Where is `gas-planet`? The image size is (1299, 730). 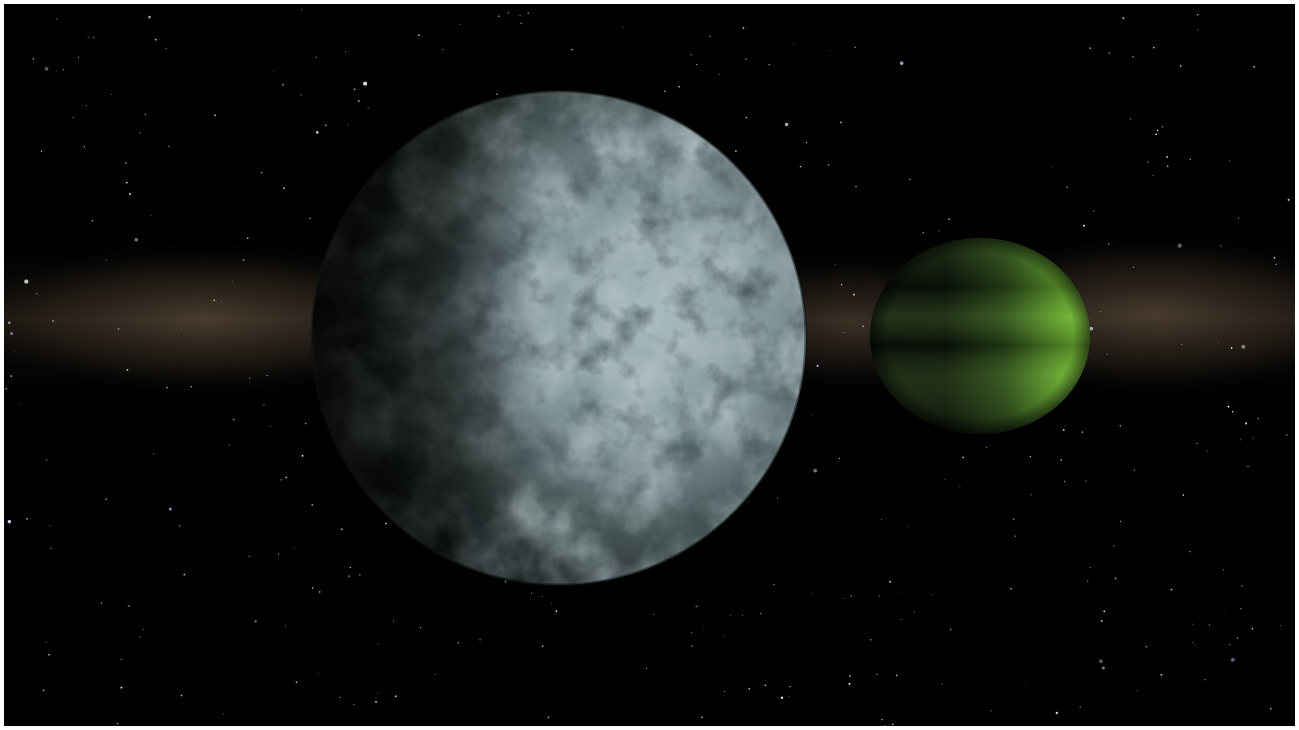
gas-planet is located at coordinates (980, 336).